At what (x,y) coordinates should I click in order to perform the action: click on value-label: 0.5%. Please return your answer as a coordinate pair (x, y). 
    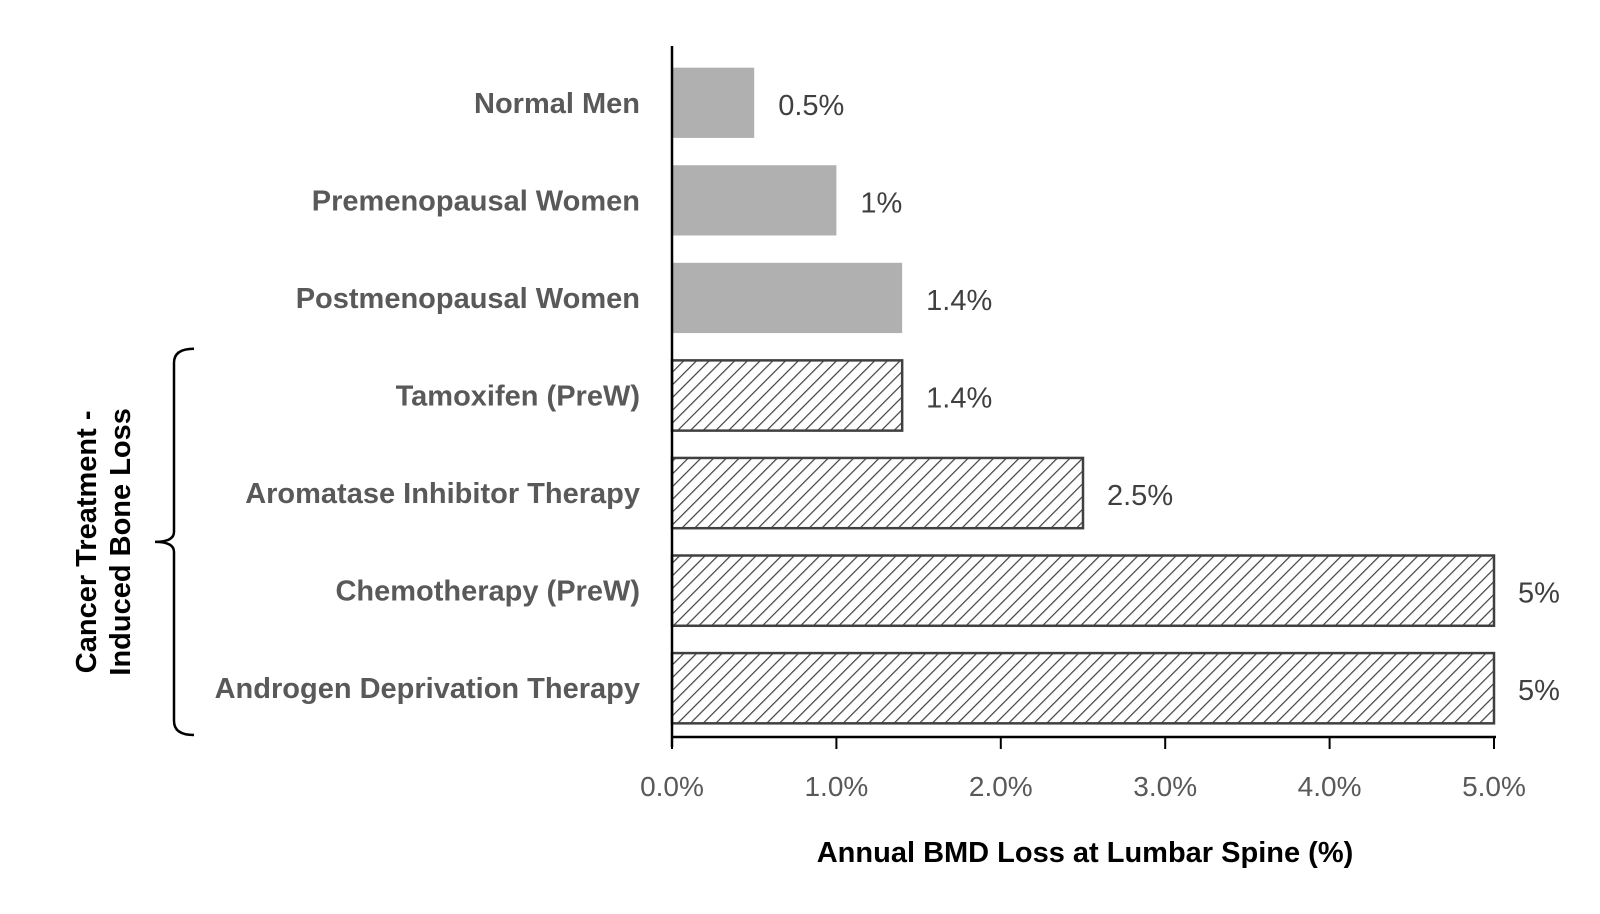
    Looking at the image, I should click on (811, 106).